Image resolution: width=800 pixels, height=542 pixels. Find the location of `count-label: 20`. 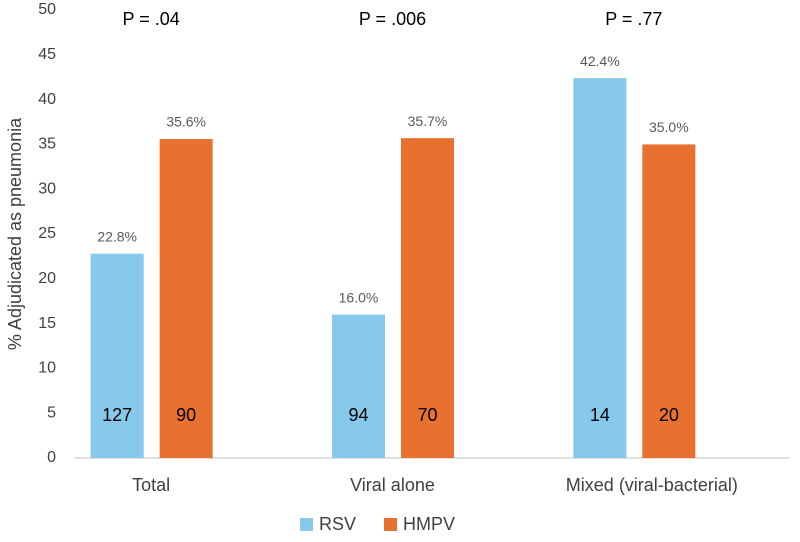

count-label: 20 is located at coordinates (669, 415).